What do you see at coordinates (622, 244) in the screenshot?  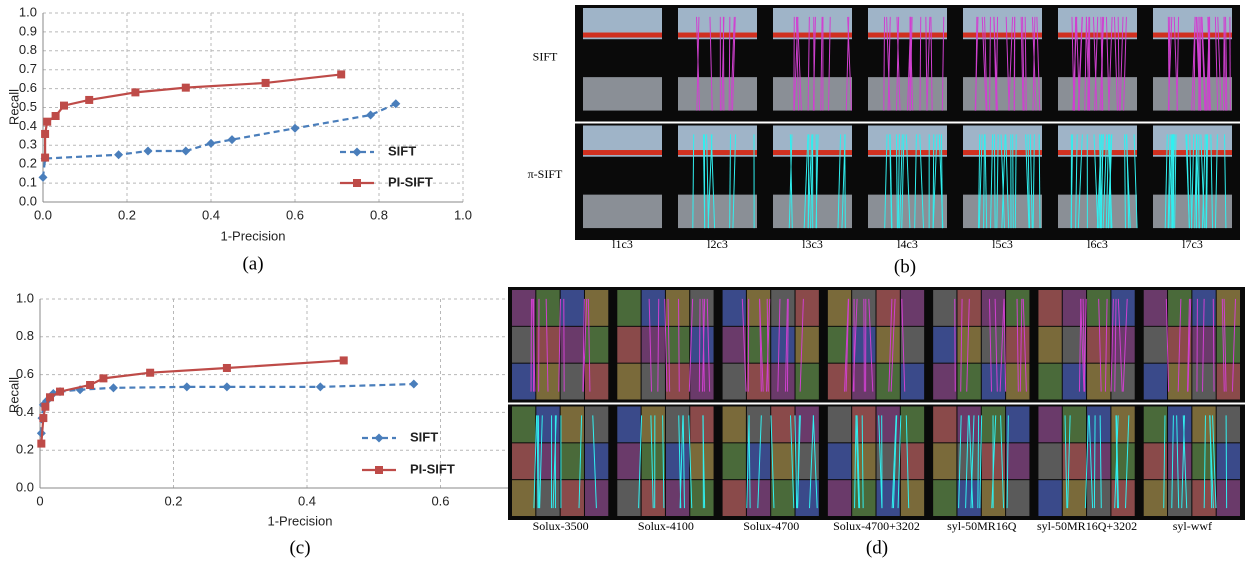 I see `column-label: l1c3` at bounding box center [622, 244].